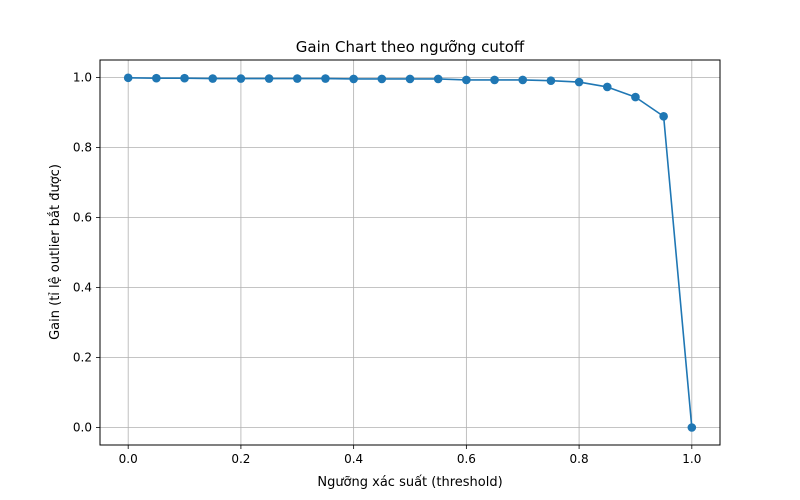  I want to click on x-tick-label: 0.2, so click(240, 459).